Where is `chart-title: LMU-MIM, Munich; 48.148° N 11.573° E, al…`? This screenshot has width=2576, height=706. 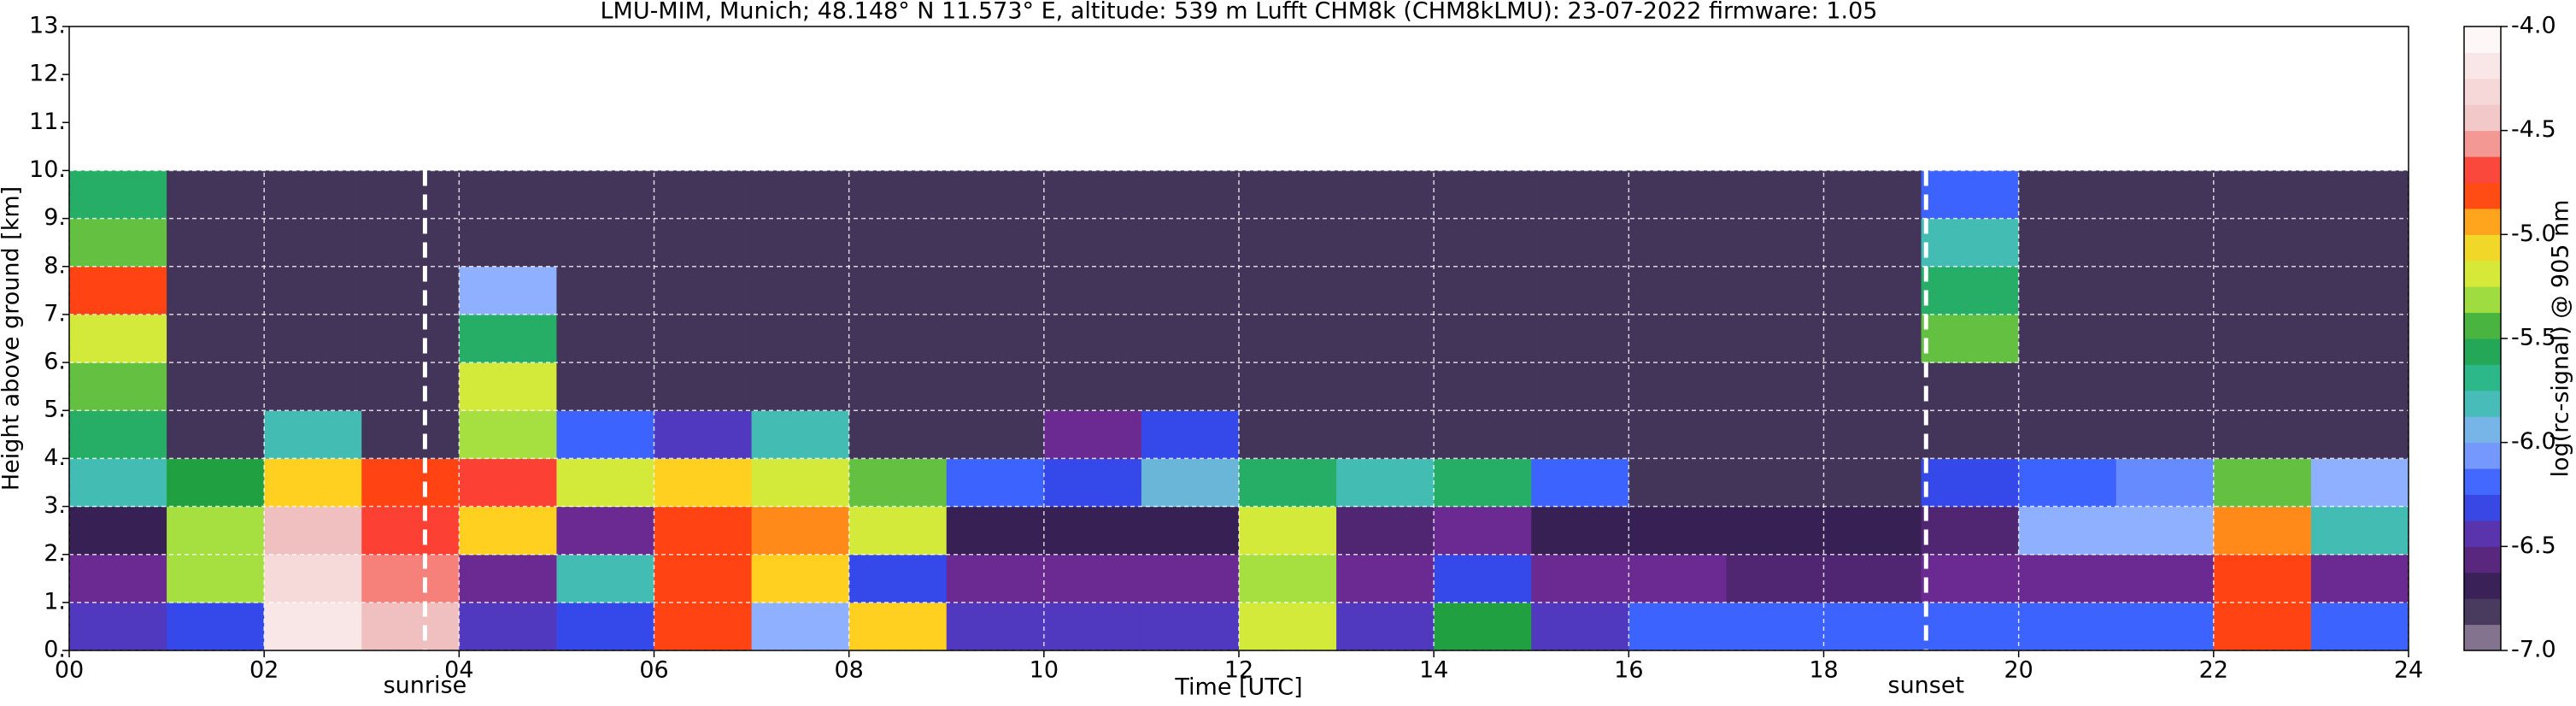 chart-title: LMU-MIM, Munich; 48.148° N 11.573° E, al… is located at coordinates (1239, 12).